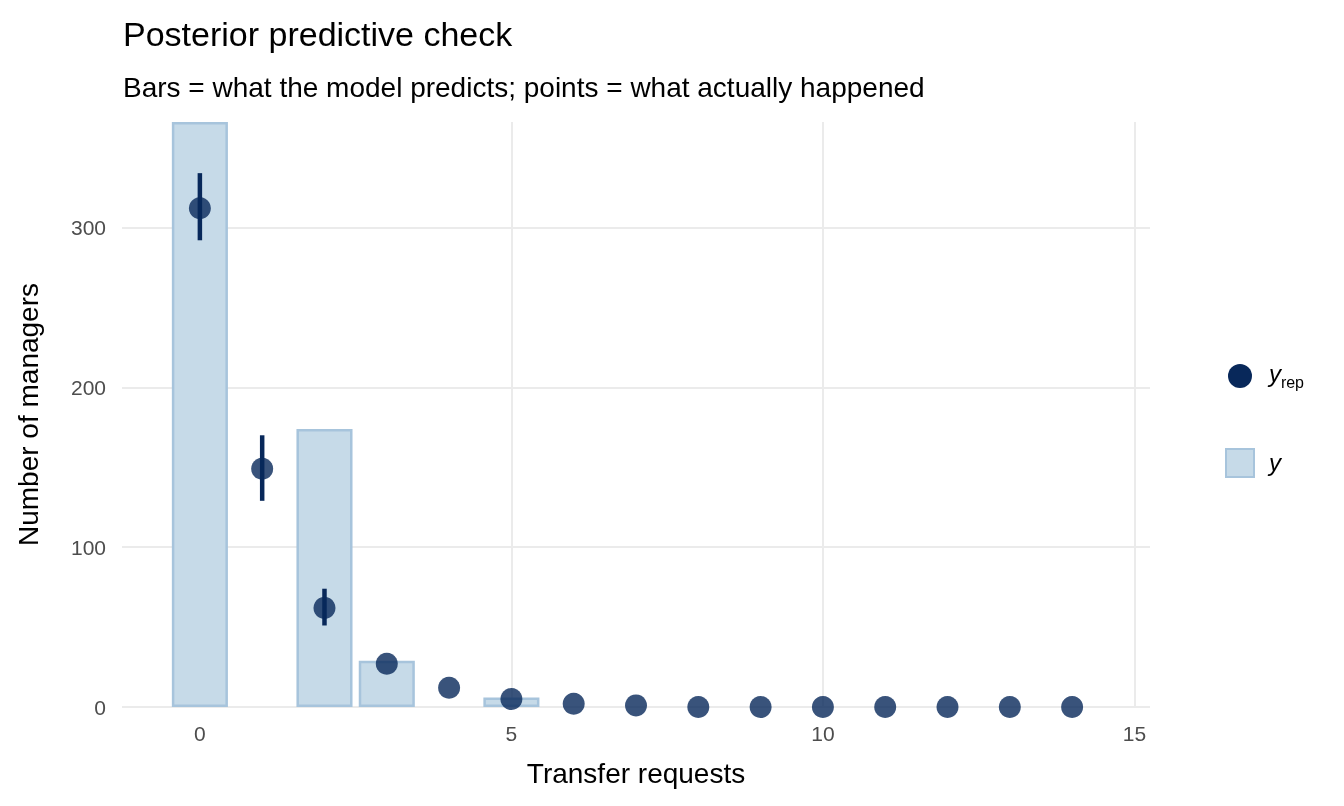  I want to click on chart-subtitle: Bars = what the model predicts; points = what actually happened, so click(524, 87).